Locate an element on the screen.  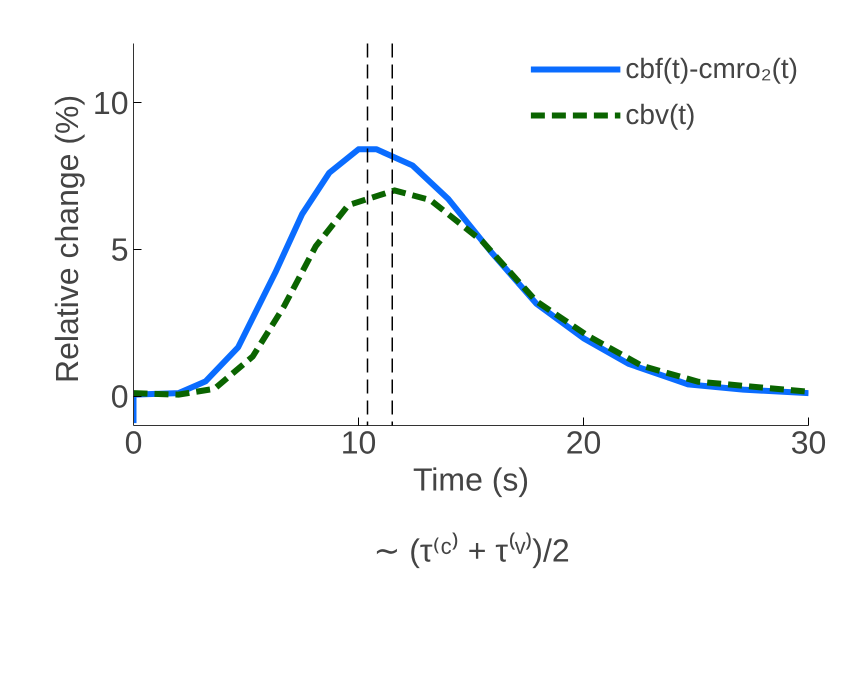
y-axis-title: Relative change (%) is located at coordinates (66, 239).